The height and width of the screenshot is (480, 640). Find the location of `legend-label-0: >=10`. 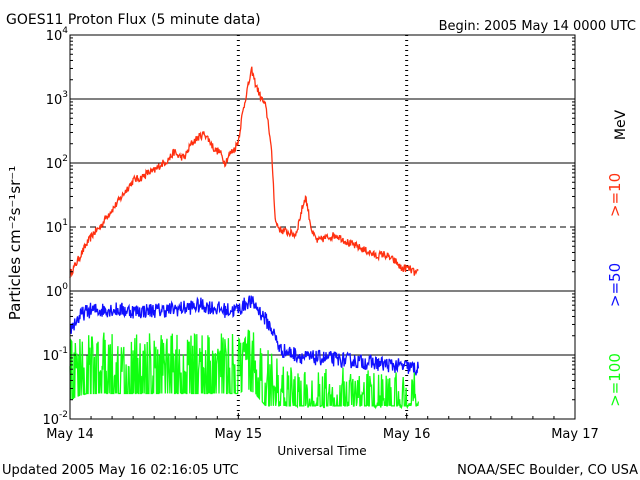

legend-label-0: >=10 is located at coordinates (615, 195).